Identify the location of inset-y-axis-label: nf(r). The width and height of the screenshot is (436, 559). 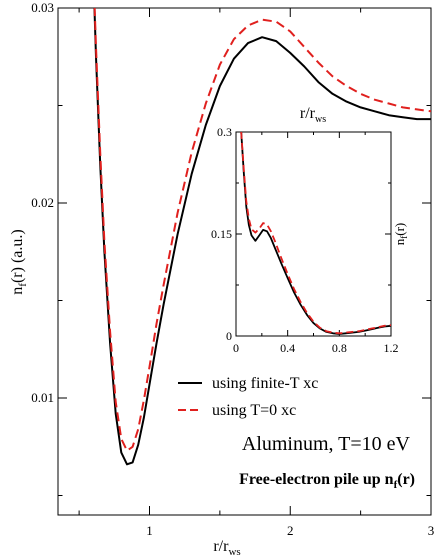
(400, 234).